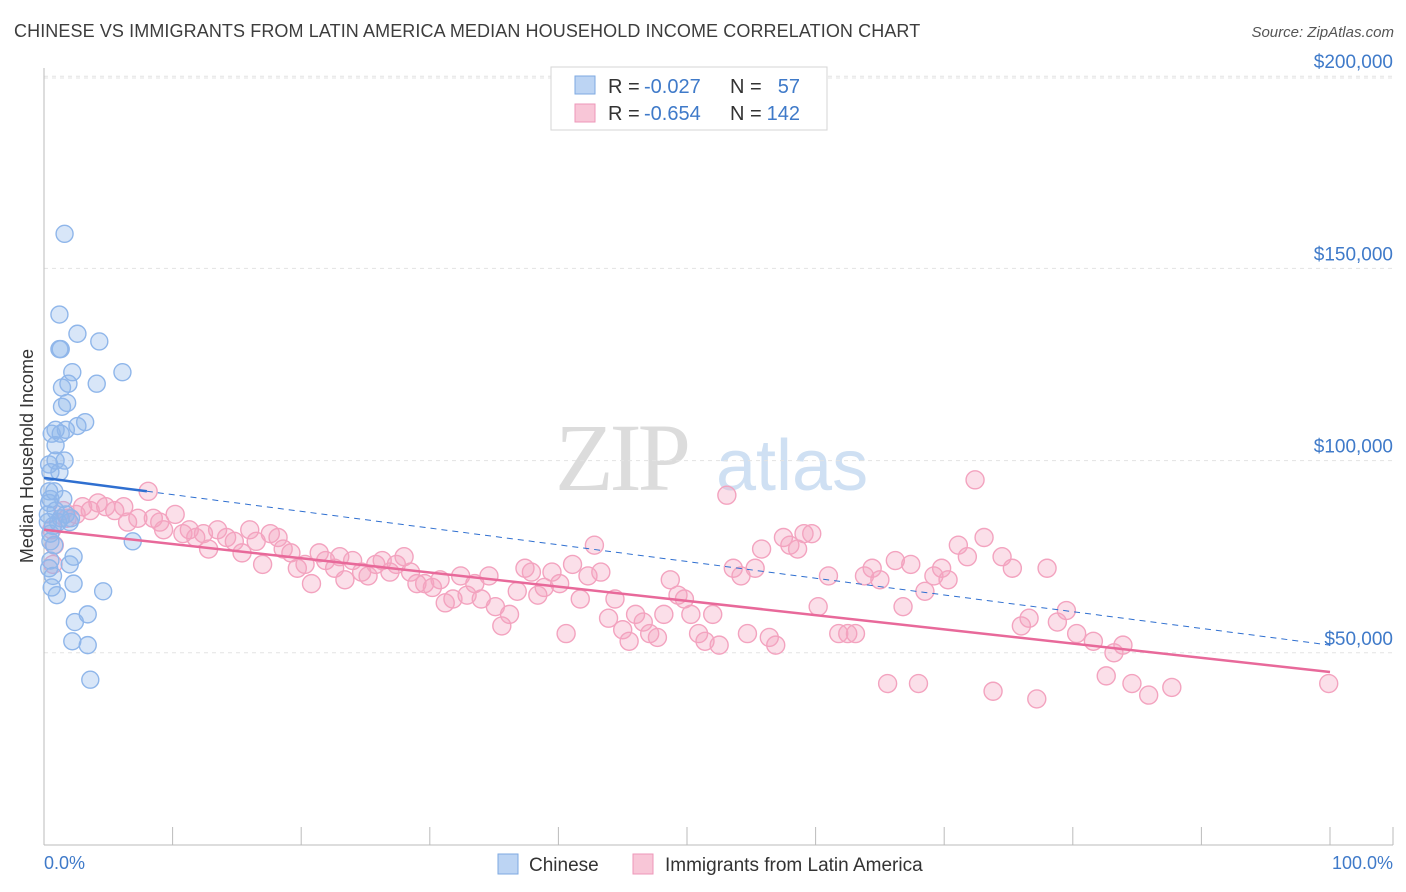 This screenshot has height=892, width=1406. What do you see at coordinates (624, 87) in the screenshot?
I see `legend-r-label-0: R =` at bounding box center [624, 87].